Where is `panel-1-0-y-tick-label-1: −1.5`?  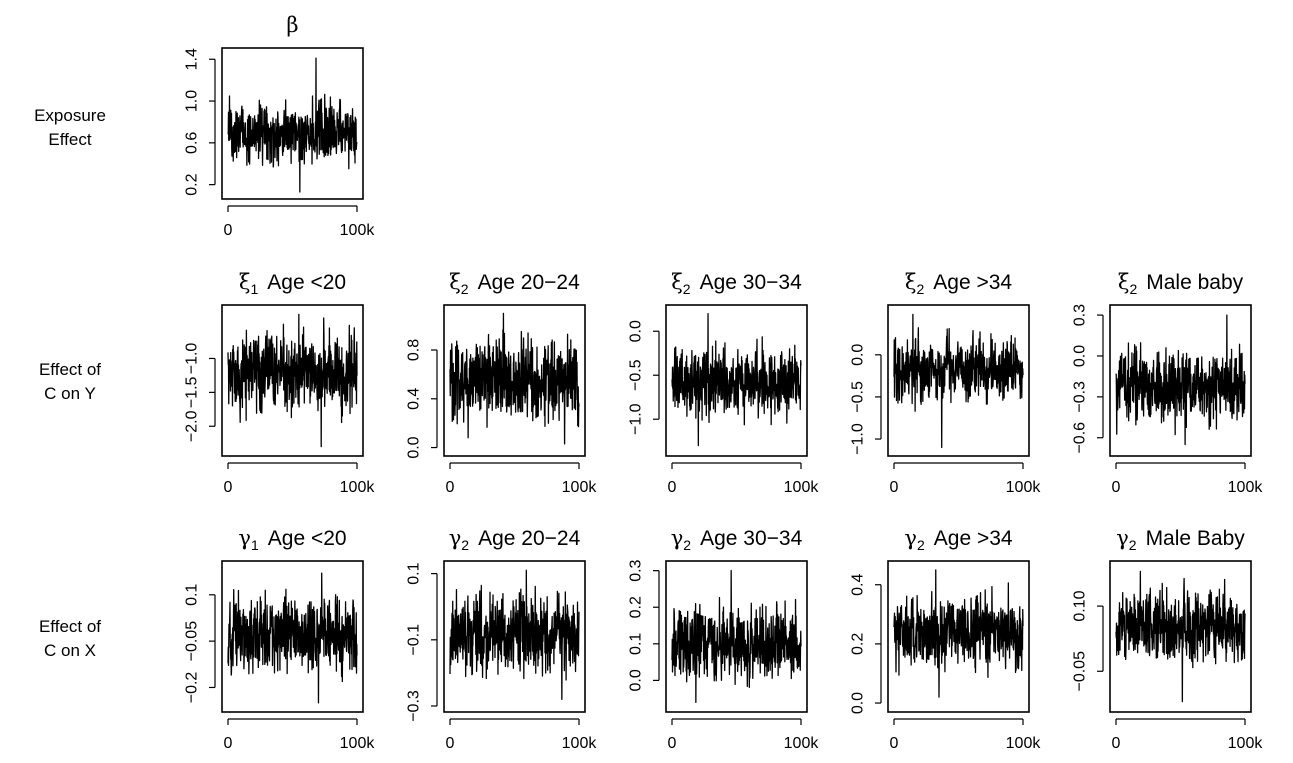
panel-1-0-y-tick-label-1: −1.5 is located at coordinates (192, 392).